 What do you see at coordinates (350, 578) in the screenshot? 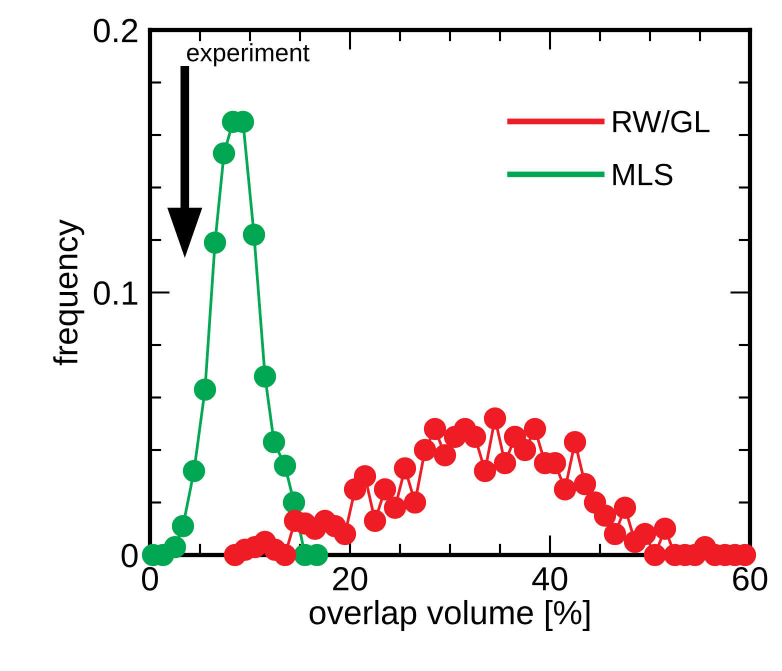
I see `x-tick-label: 20` at bounding box center [350, 578].